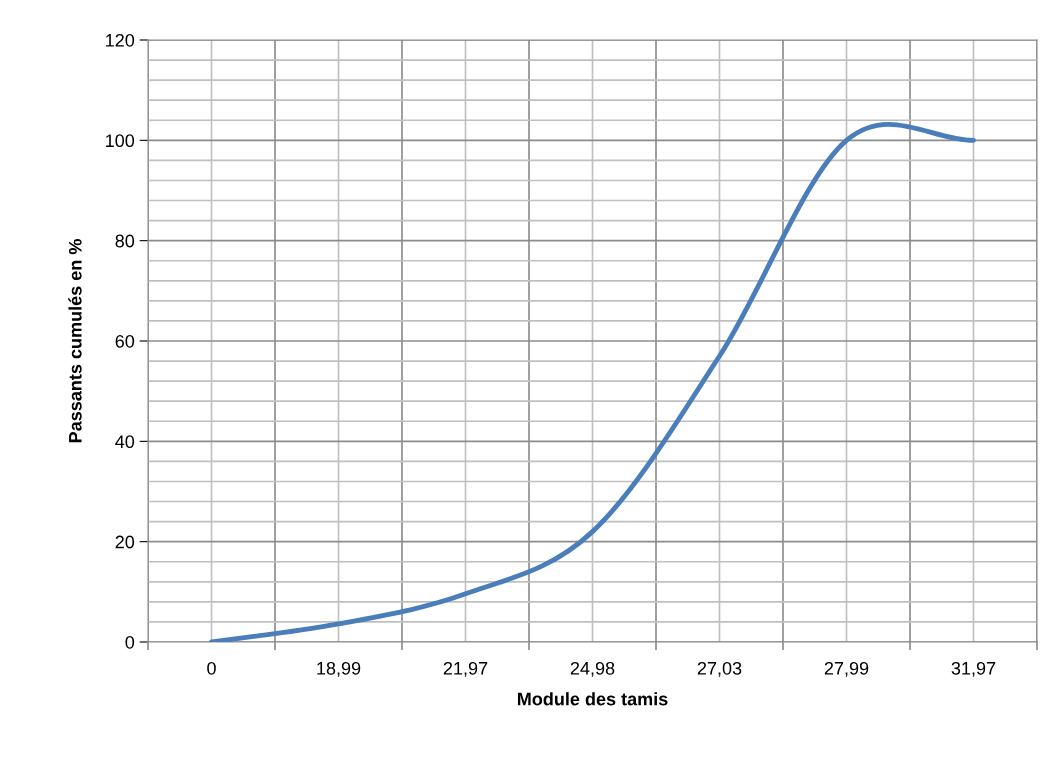 This screenshot has width=1053, height=758. I want to click on x-tick-label: 27,99, so click(846, 669).